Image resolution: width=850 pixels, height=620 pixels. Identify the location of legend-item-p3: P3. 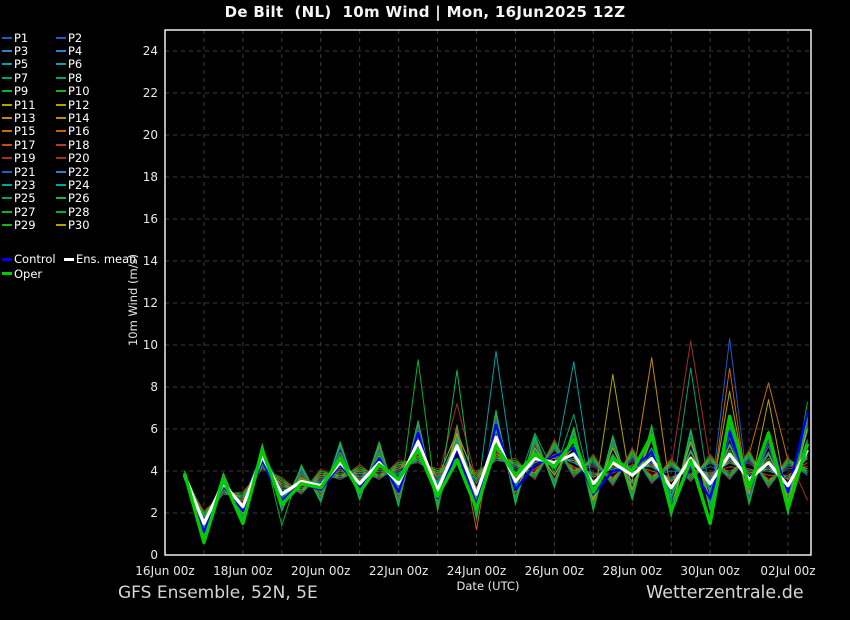
(29, 51).